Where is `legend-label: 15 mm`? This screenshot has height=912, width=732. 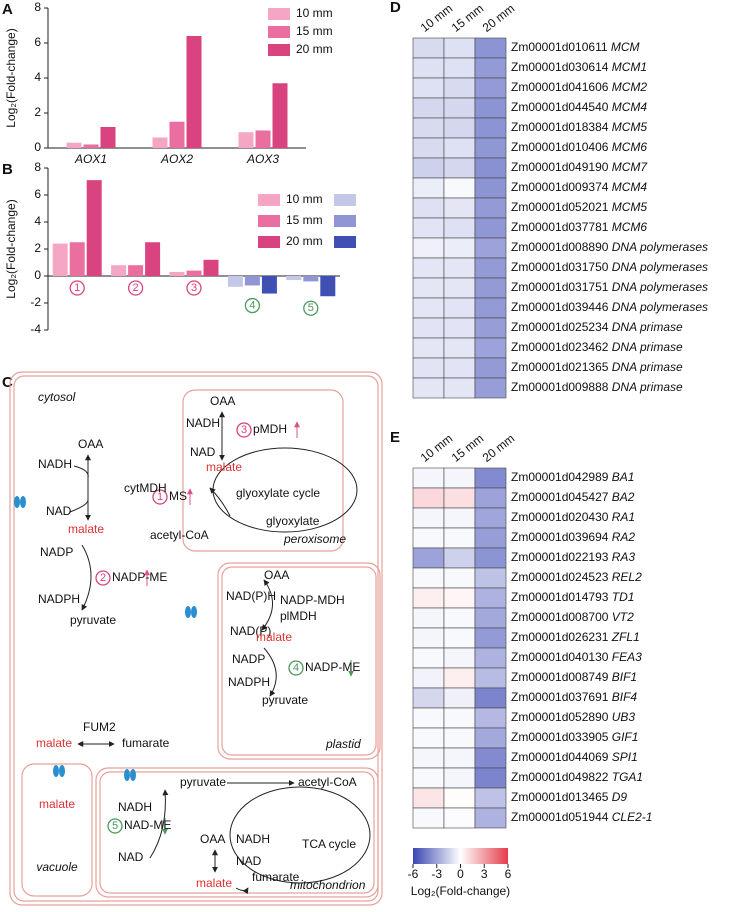 legend-label: 15 mm is located at coordinates (314, 31).